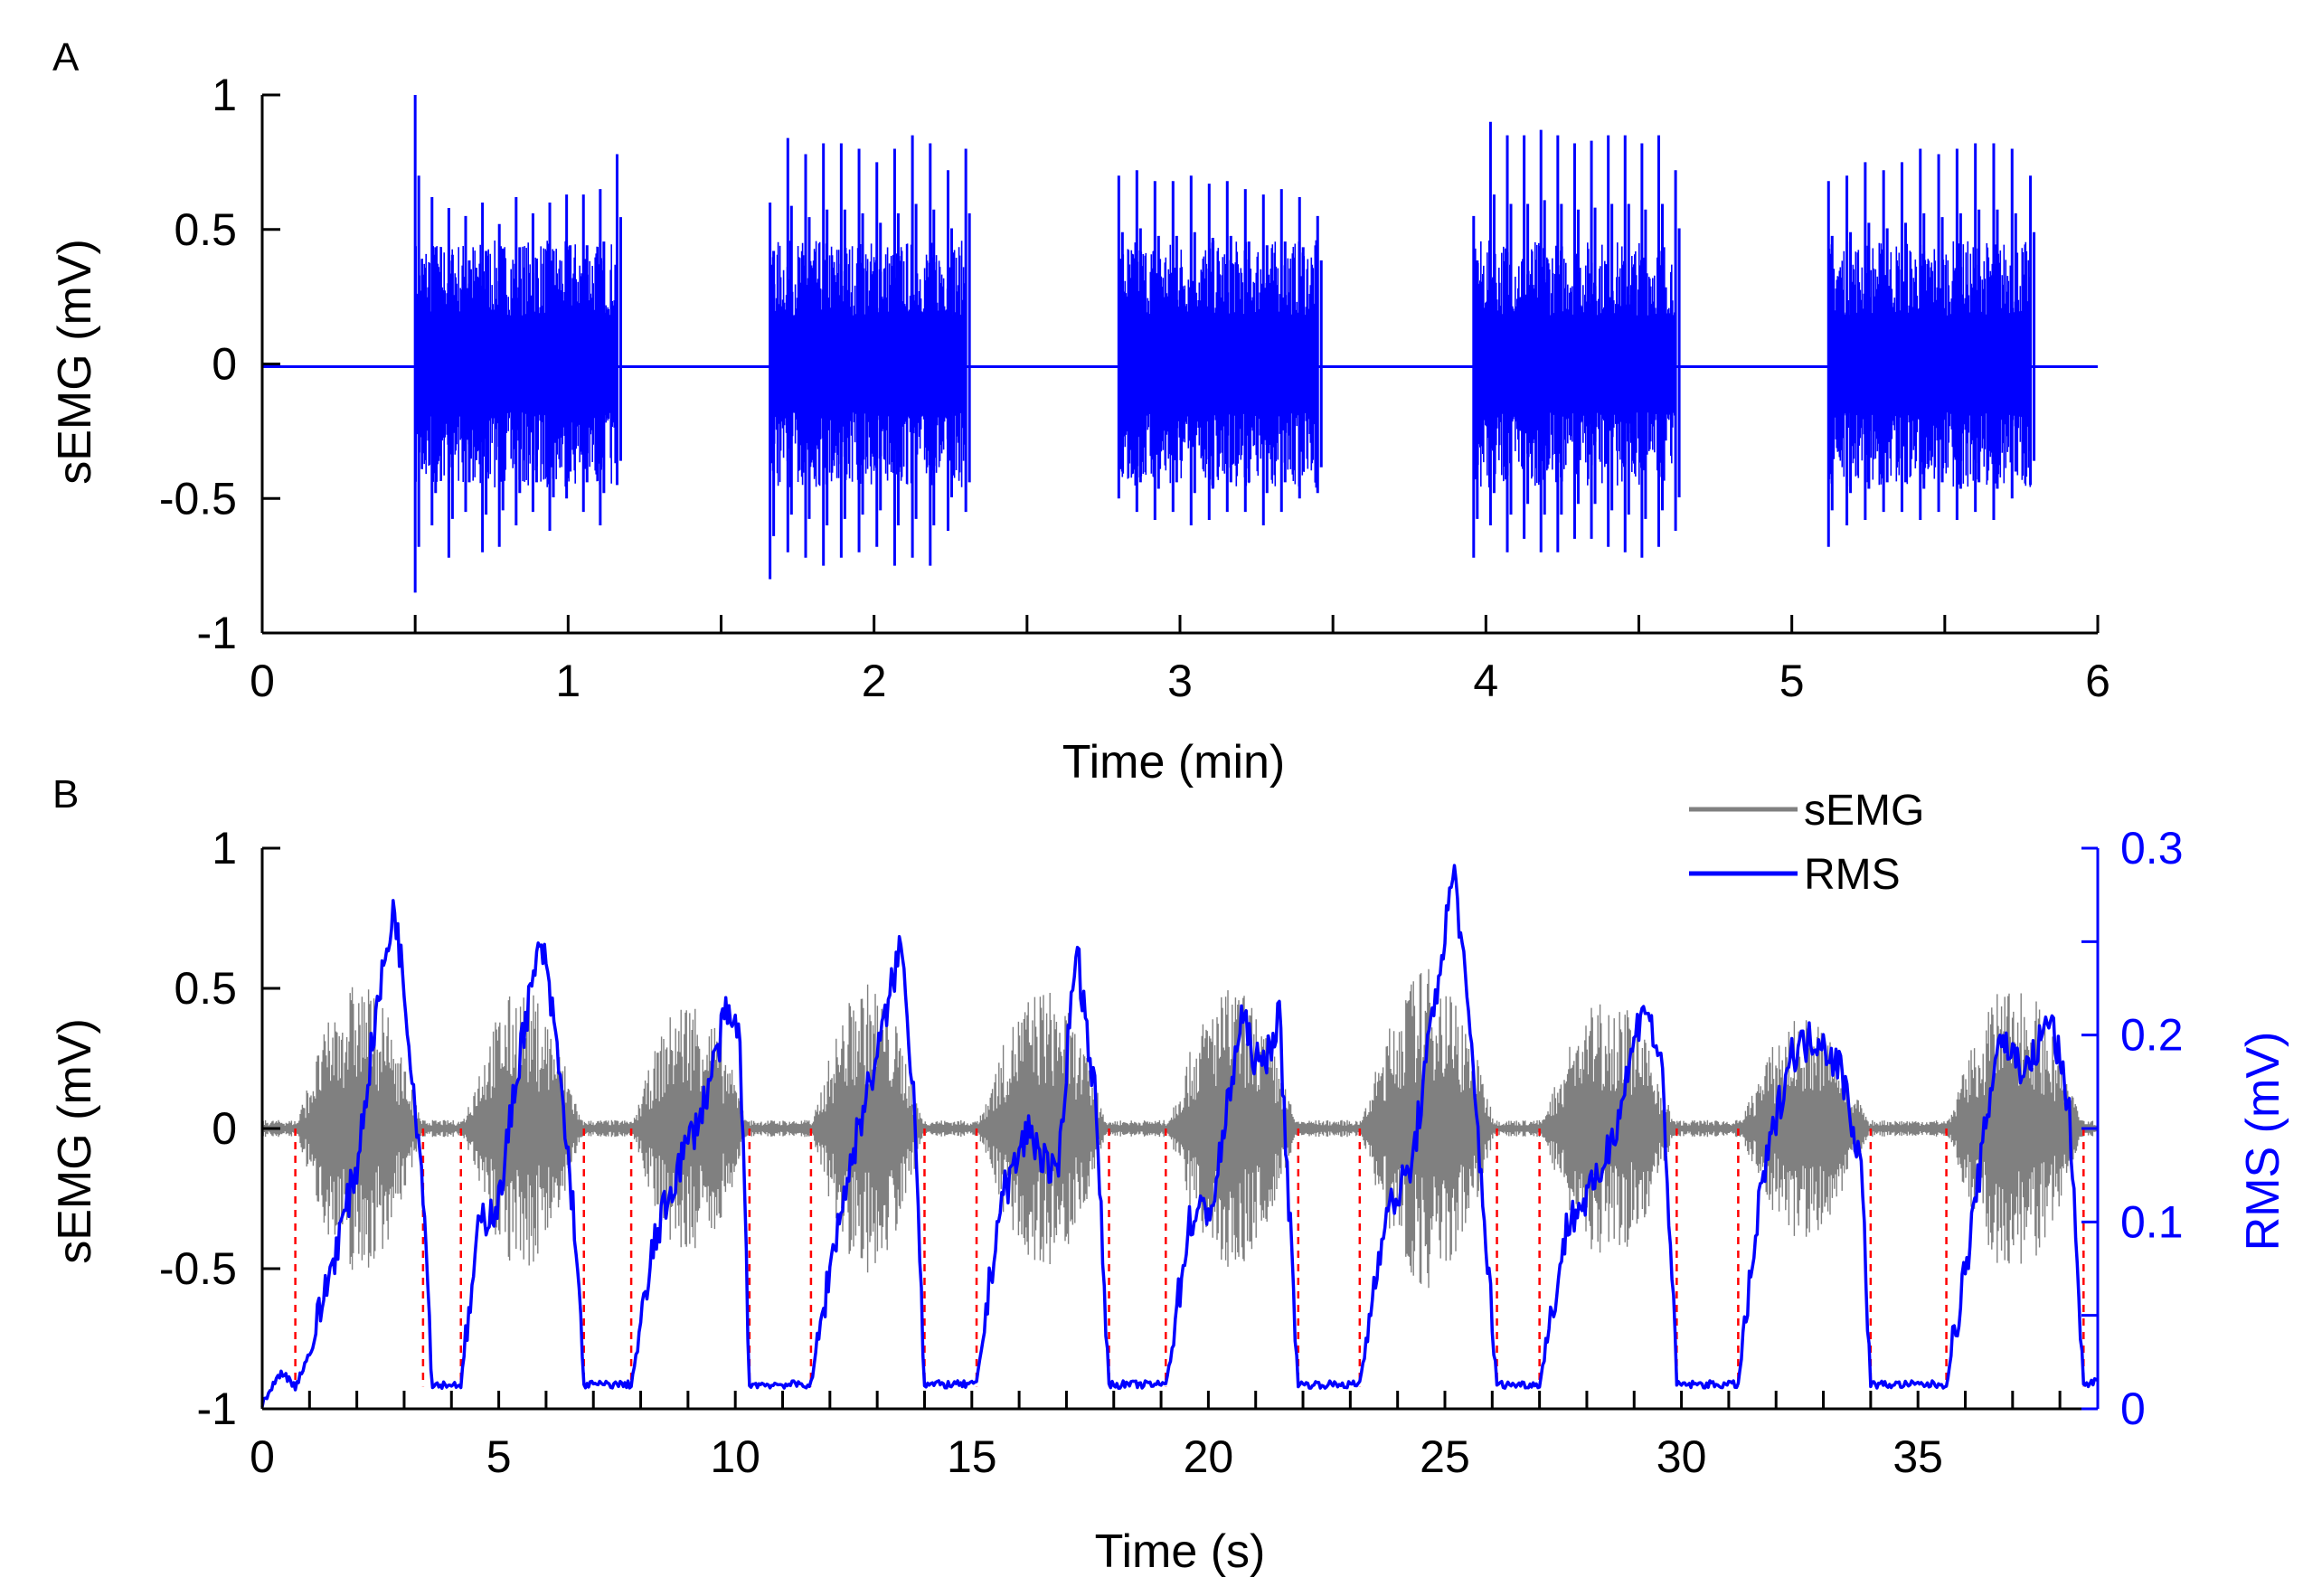  What do you see at coordinates (874, 681) in the screenshot?
I see `panel-a-x-tick-label: 2` at bounding box center [874, 681].